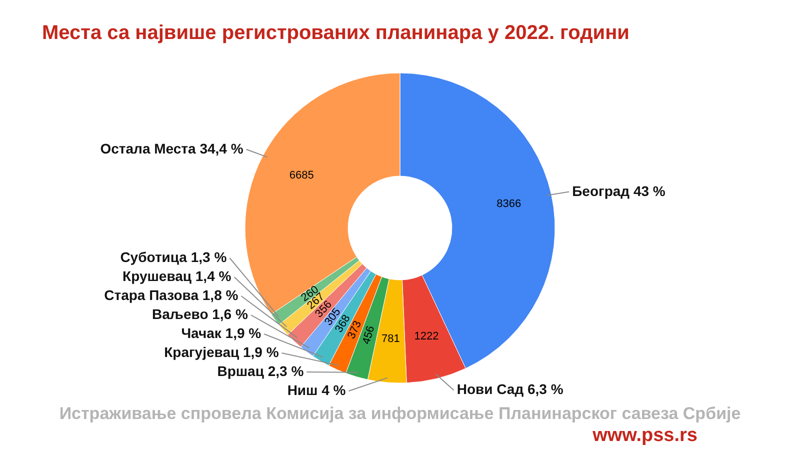 The height and width of the screenshot is (450, 800). Describe the element at coordinates (301, 175) in the screenshot. I see `data-label: 6685` at that location.